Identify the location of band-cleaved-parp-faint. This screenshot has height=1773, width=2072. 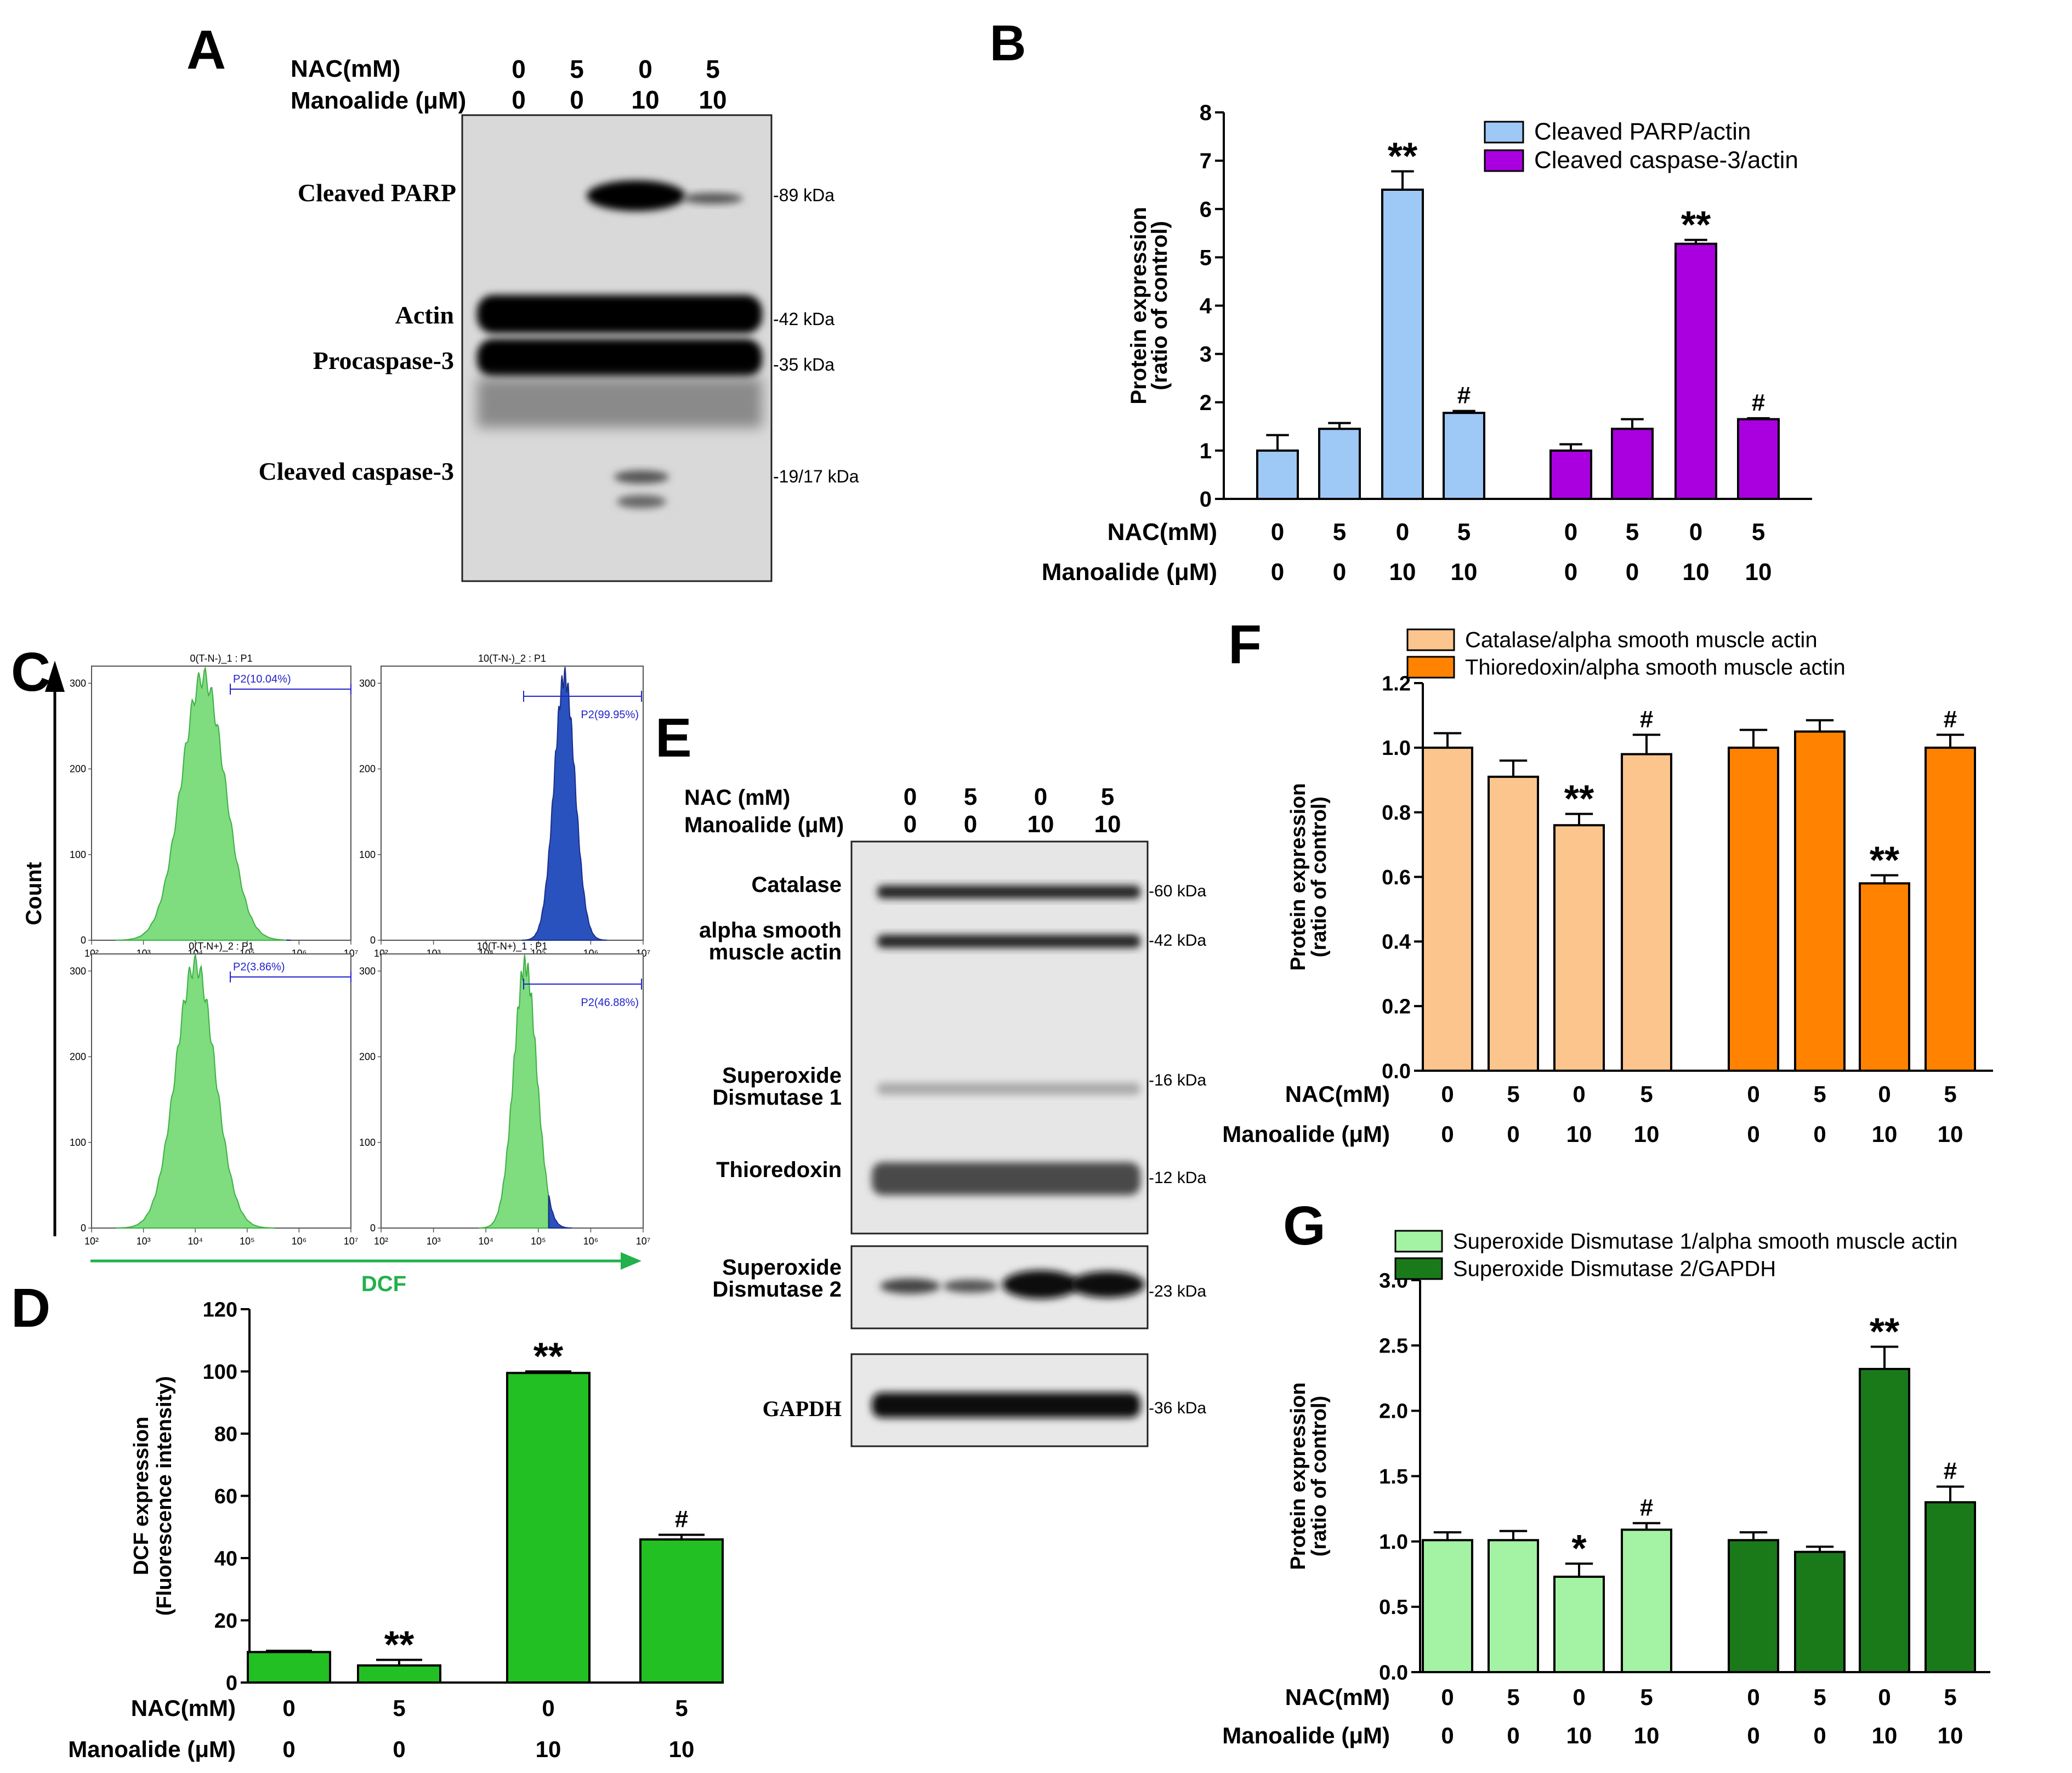
(713, 198).